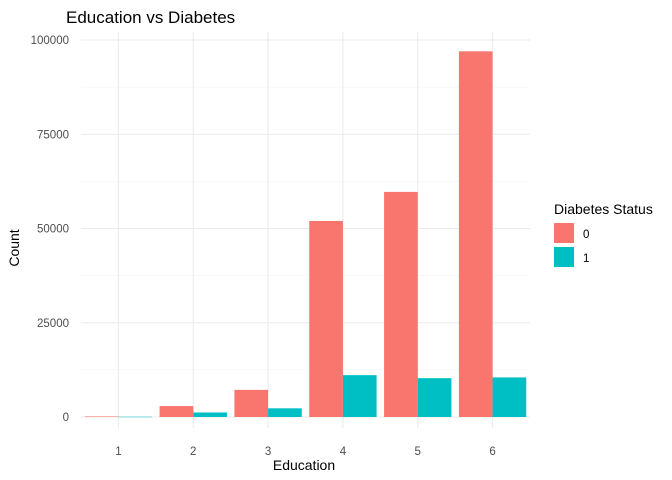 The height and width of the screenshot is (480, 672). Describe the element at coordinates (268, 452) in the screenshot. I see `x-tick-label: 3` at that location.